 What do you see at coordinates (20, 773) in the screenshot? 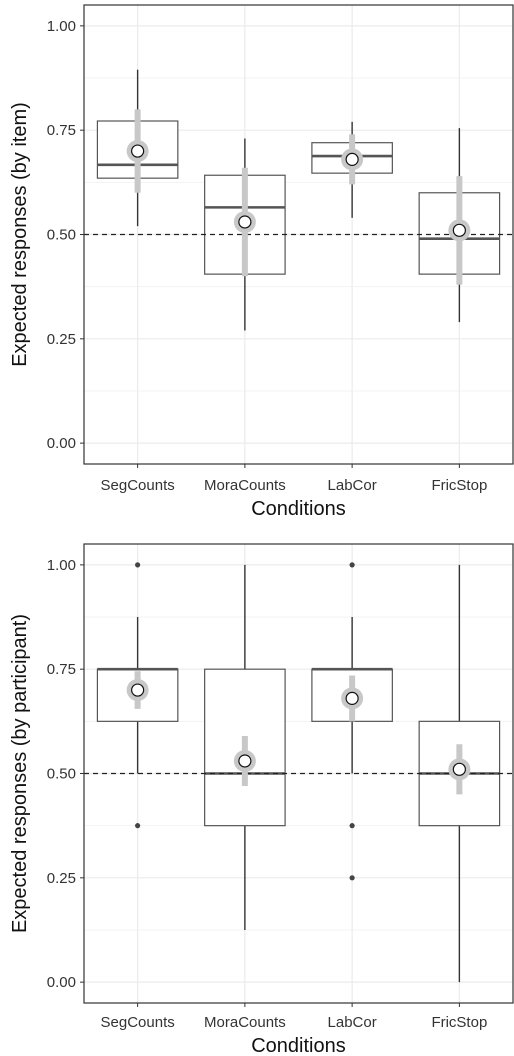
I see `y-axis-title: Expected responses (by participant)` at bounding box center [20, 773].